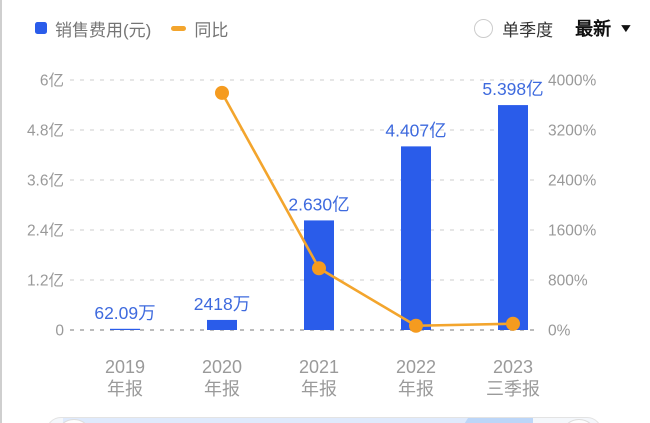  Describe the element at coordinates (593, 29) in the screenshot. I see `latest-dropdown-label: 最新` at that location.